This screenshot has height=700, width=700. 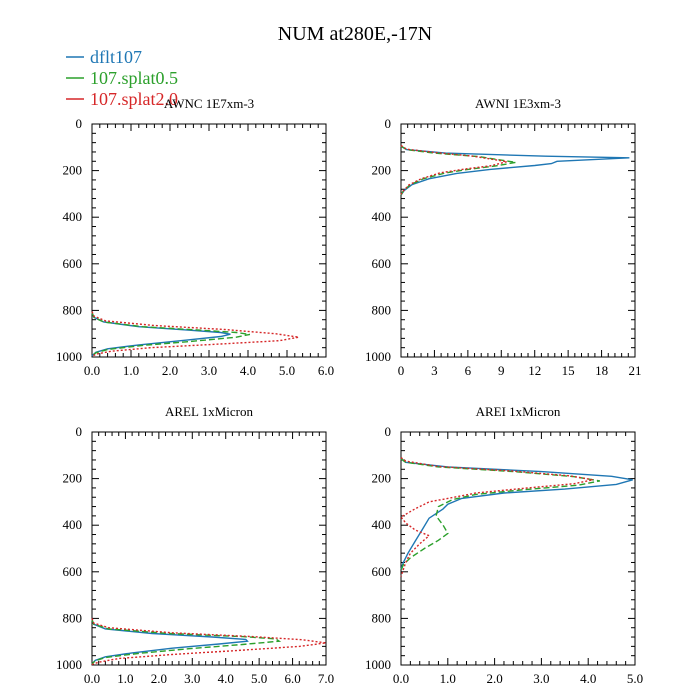 I want to click on panel-4-frame, so click(x=518, y=548).